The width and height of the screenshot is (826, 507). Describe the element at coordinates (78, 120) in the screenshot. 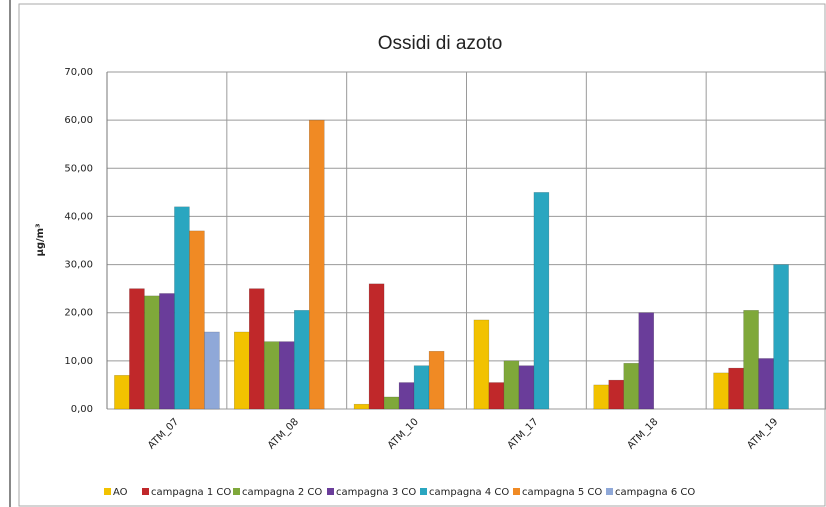

I see `y-tick-label: 60,00` at that location.